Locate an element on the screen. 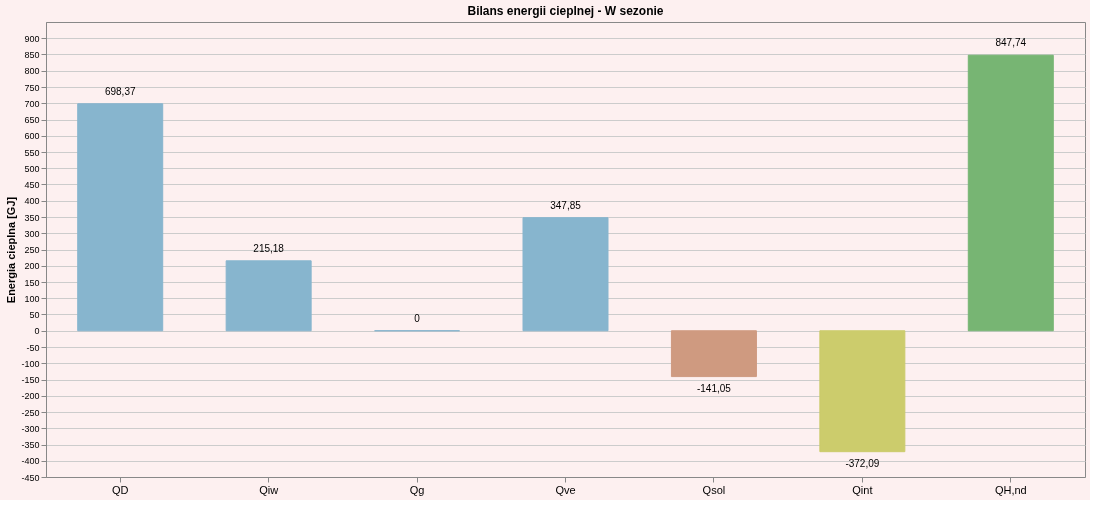 The image size is (1106, 515). y-tick-label: -450 is located at coordinates (30, 477).